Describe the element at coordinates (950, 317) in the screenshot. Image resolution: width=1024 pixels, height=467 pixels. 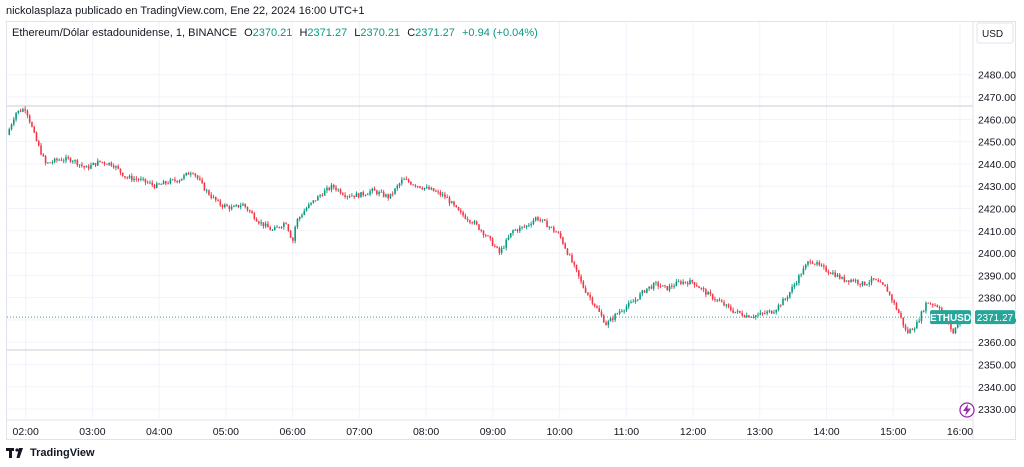
I see `ticker-tag` at that location.